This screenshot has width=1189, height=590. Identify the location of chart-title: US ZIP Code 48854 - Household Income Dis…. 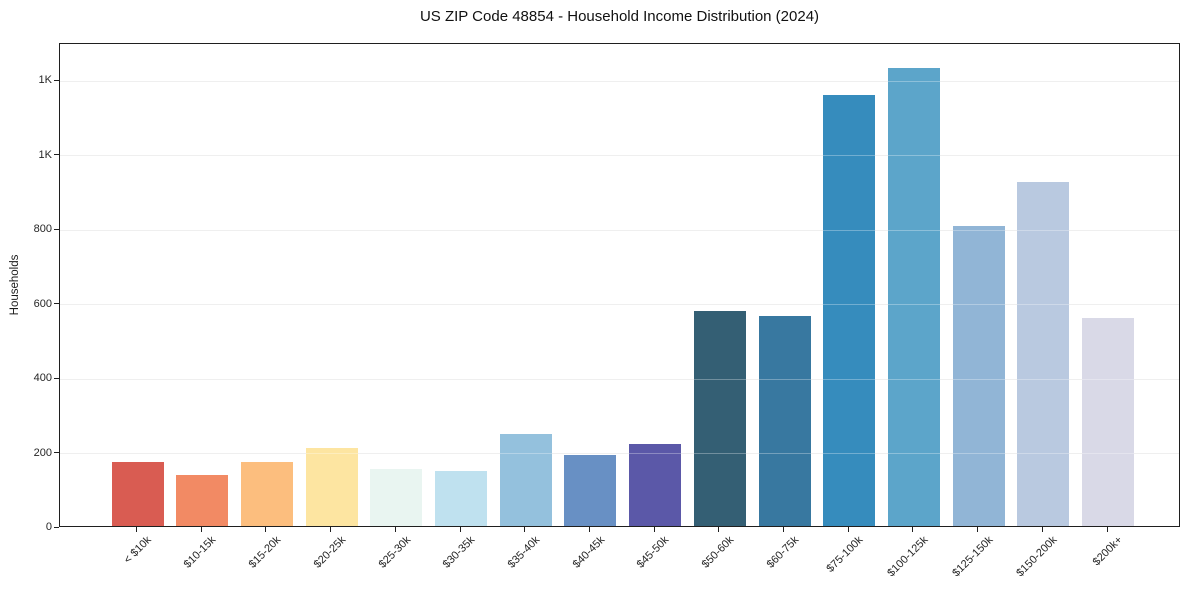
(619, 16).